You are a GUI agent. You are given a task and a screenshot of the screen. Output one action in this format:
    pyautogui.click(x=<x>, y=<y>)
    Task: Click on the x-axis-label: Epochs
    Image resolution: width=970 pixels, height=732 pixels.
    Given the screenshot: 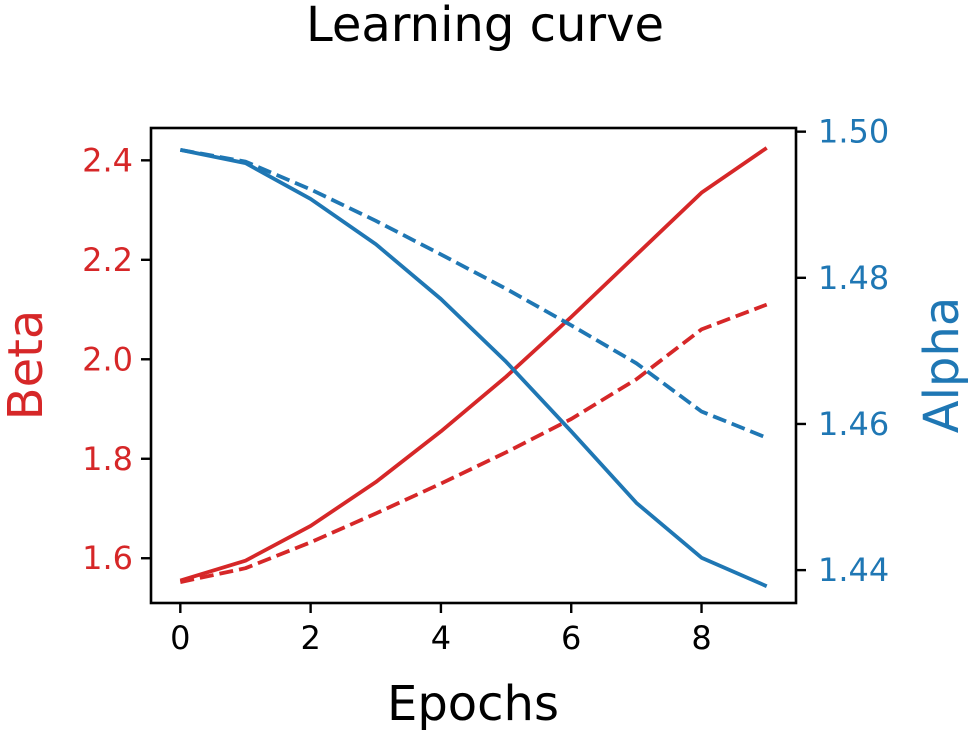 What is the action you would take?
    pyautogui.click(x=473, y=704)
    